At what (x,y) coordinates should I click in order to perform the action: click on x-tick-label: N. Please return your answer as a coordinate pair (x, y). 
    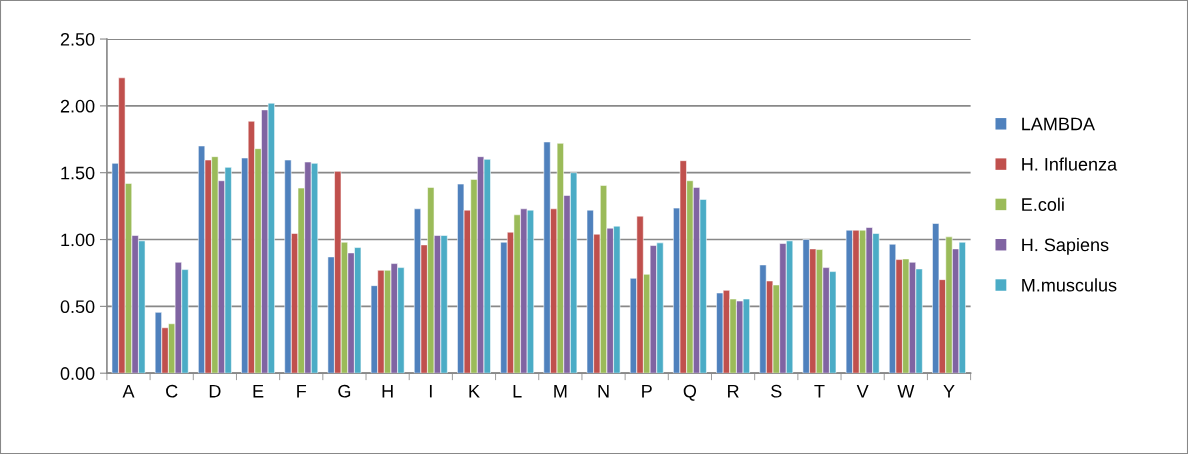
    Looking at the image, I should click on (603, 391).